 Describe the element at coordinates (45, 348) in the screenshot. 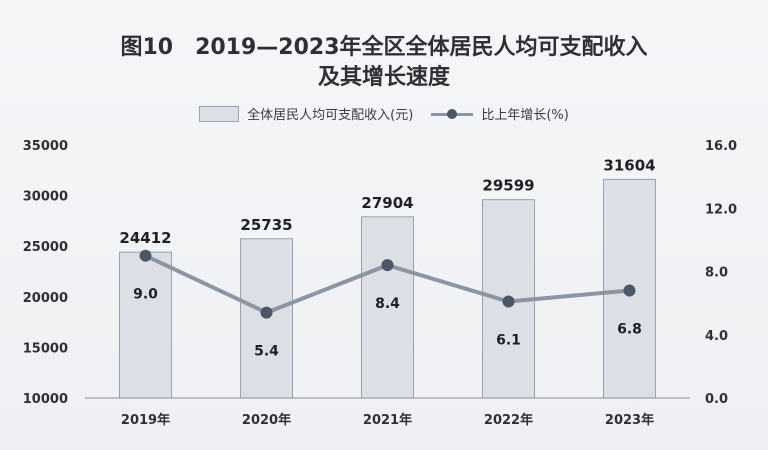

I see `y-left-tick-label: 15000` at that location.